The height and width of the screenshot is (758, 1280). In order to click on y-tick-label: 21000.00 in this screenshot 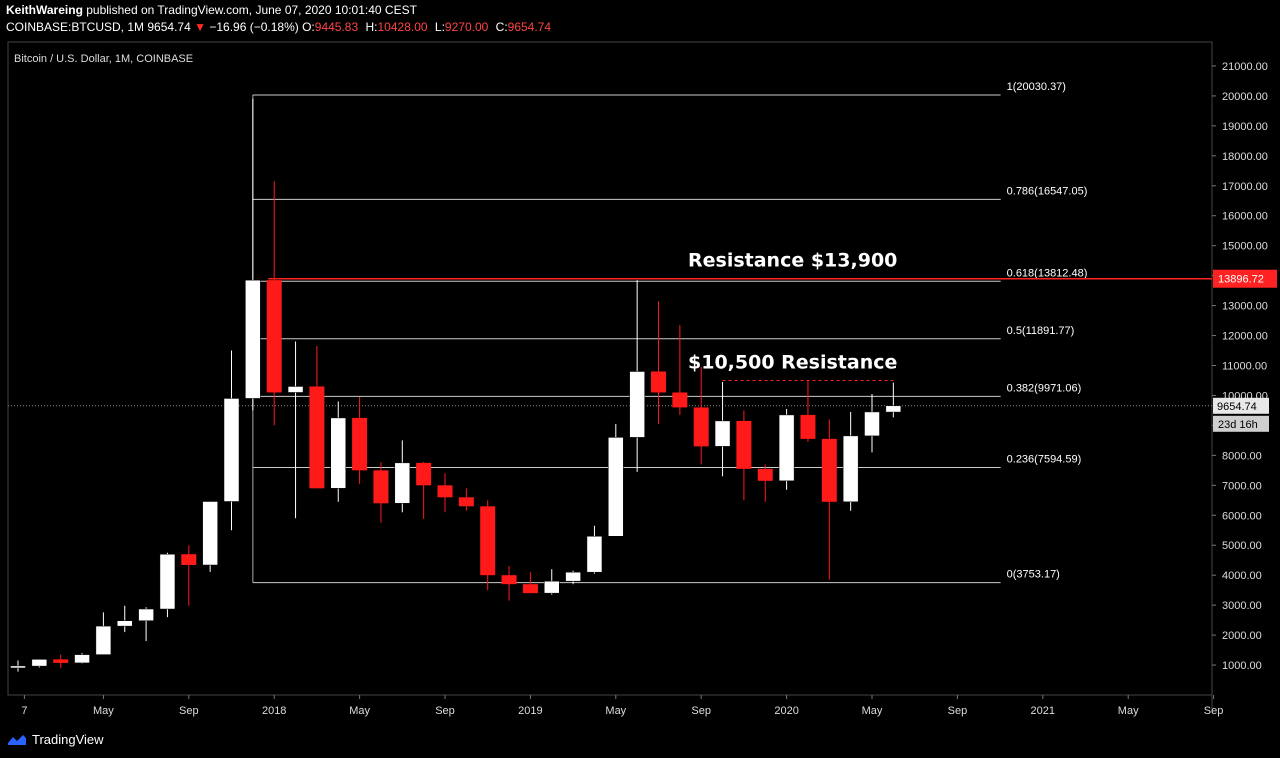, I will do `click(1245, 67)`.